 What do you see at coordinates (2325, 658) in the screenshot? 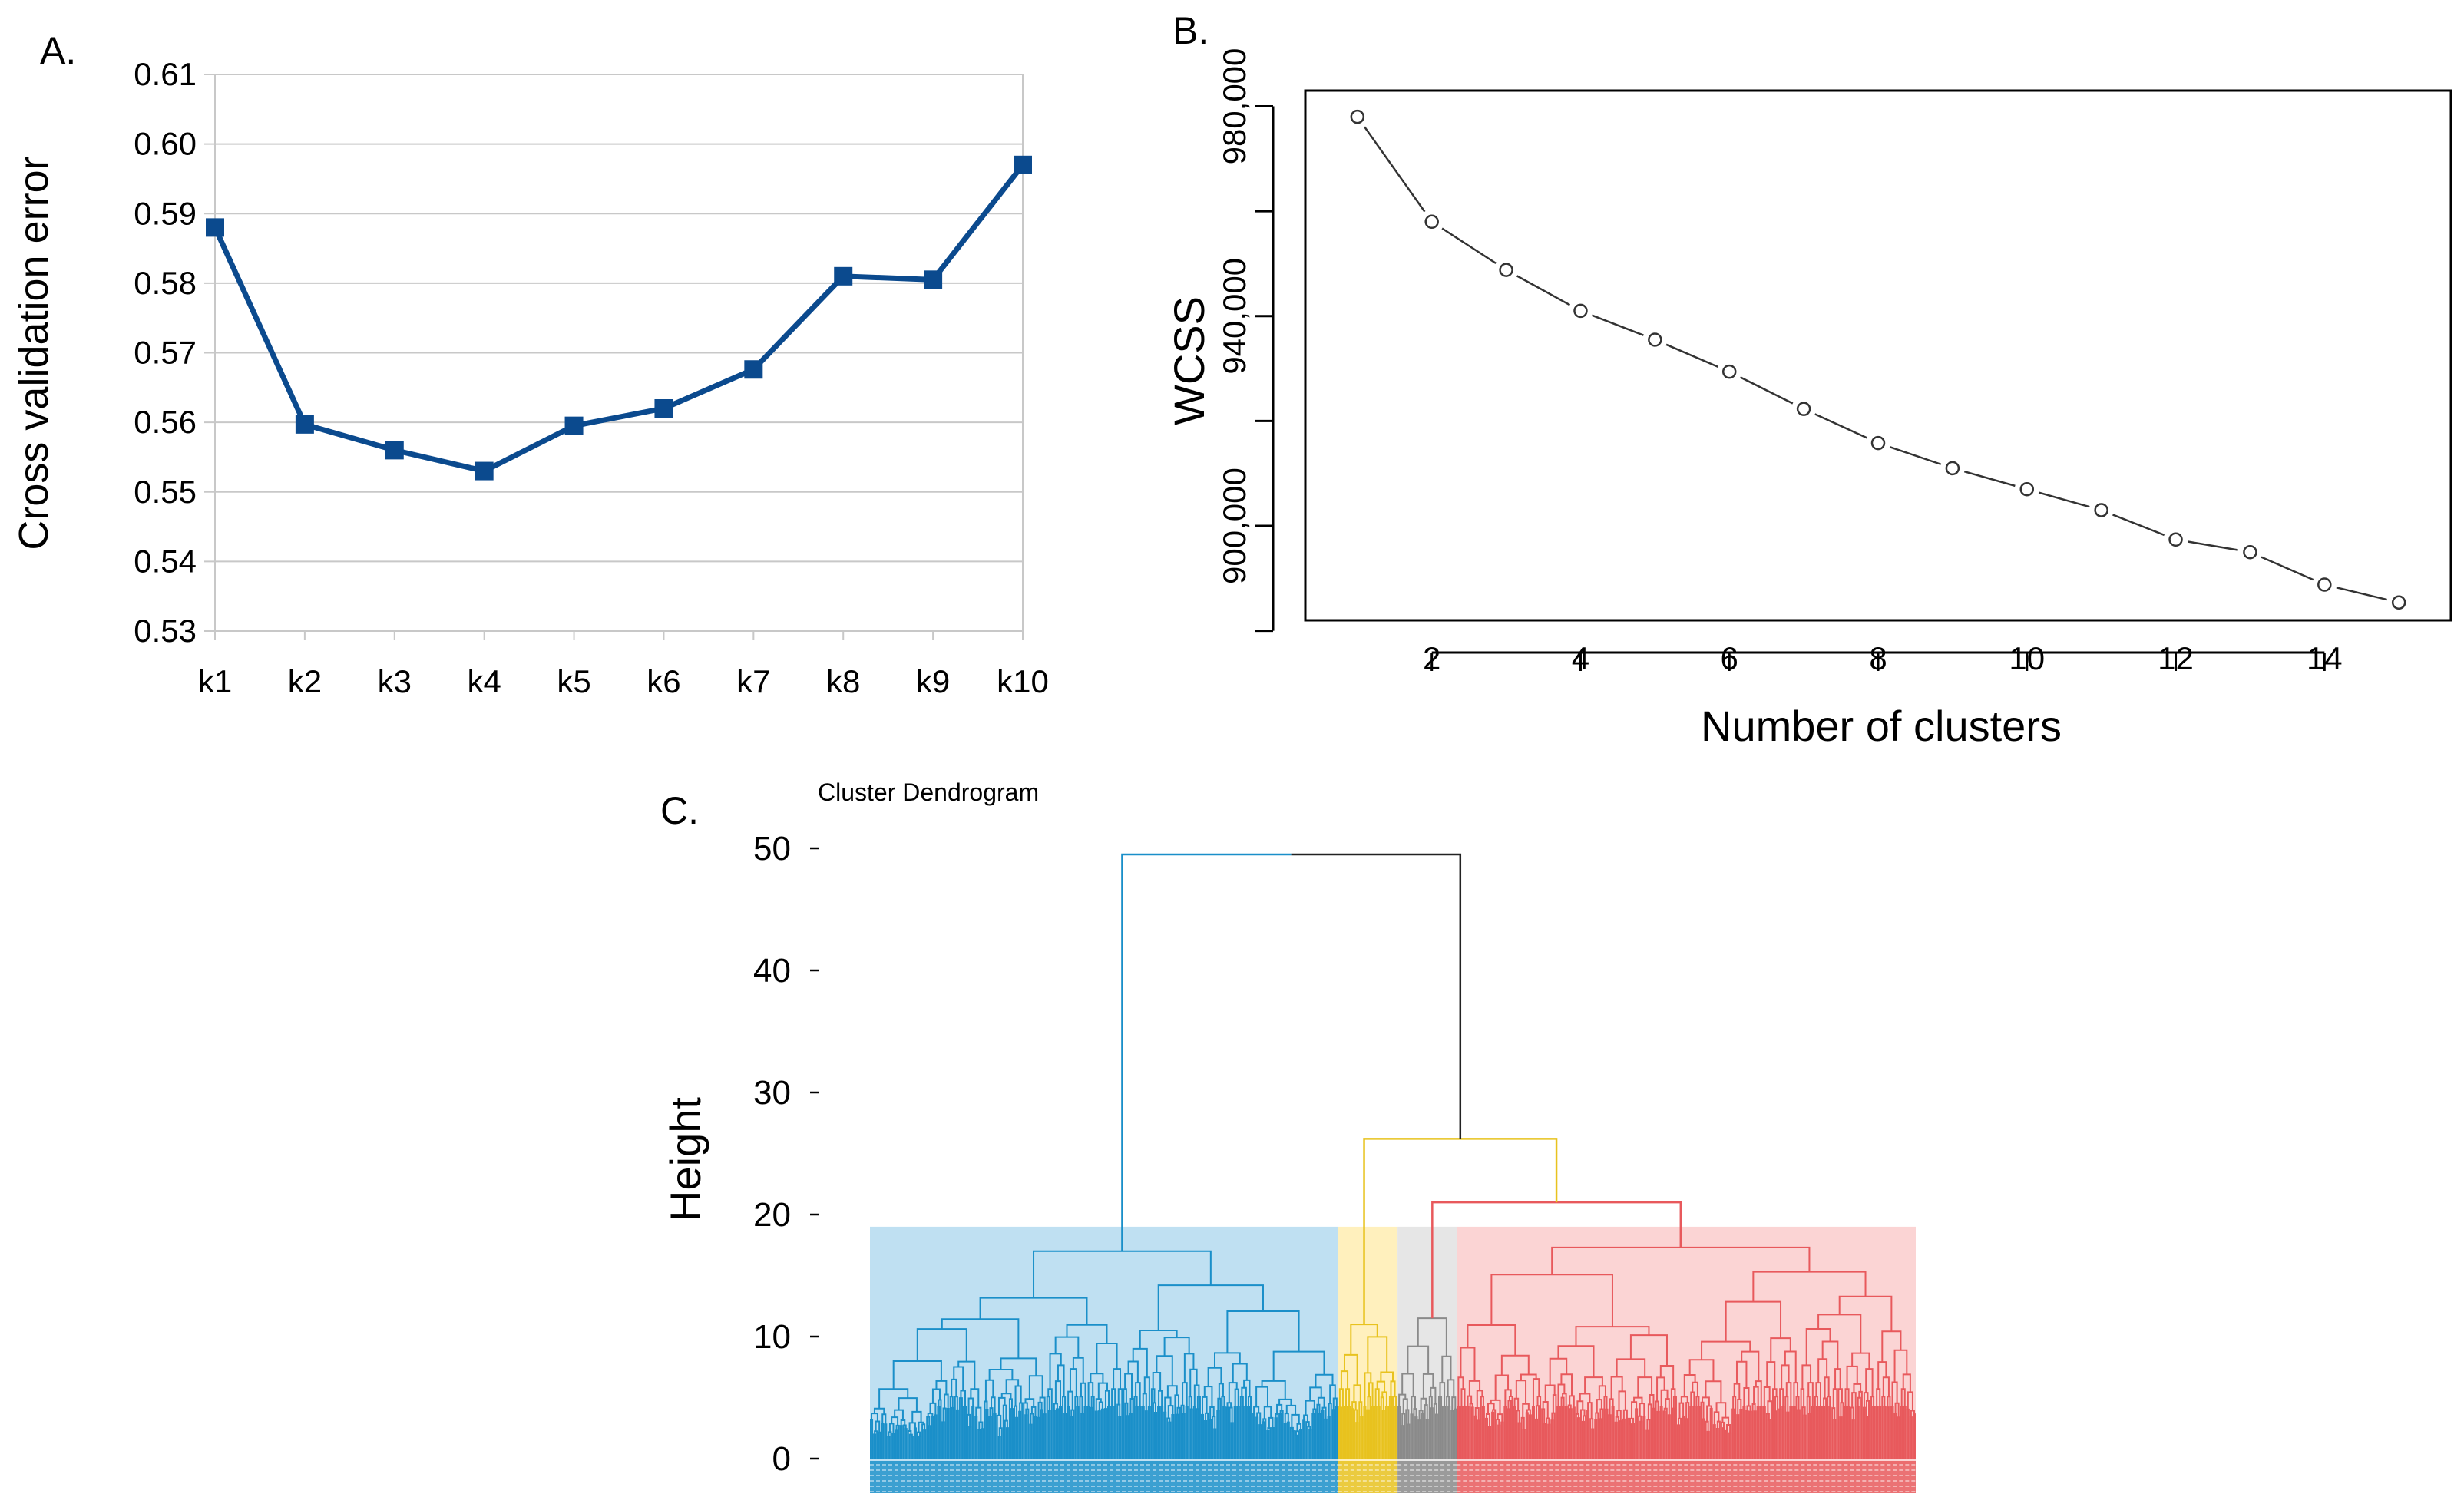
I see `panel-b-x-tick-label: 14` at bounding box center [2325, 658].